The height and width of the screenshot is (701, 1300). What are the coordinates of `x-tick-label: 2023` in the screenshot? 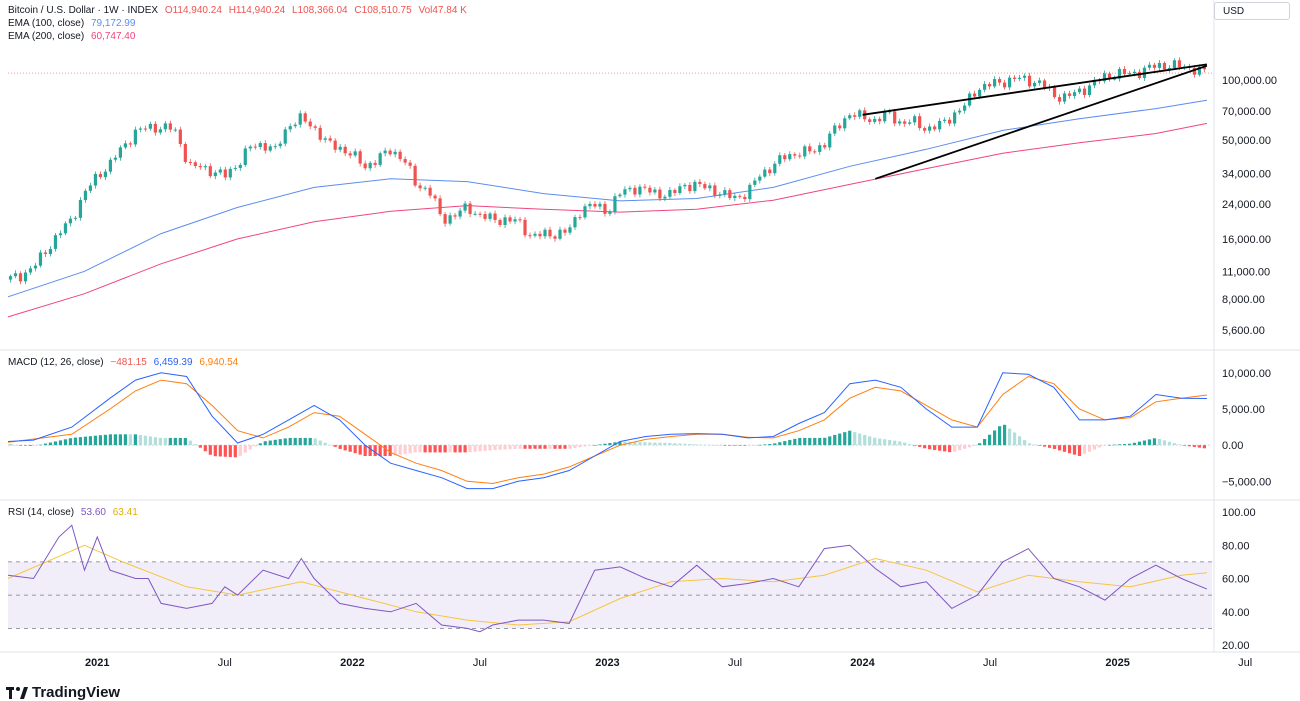 It's located at (607, 663).